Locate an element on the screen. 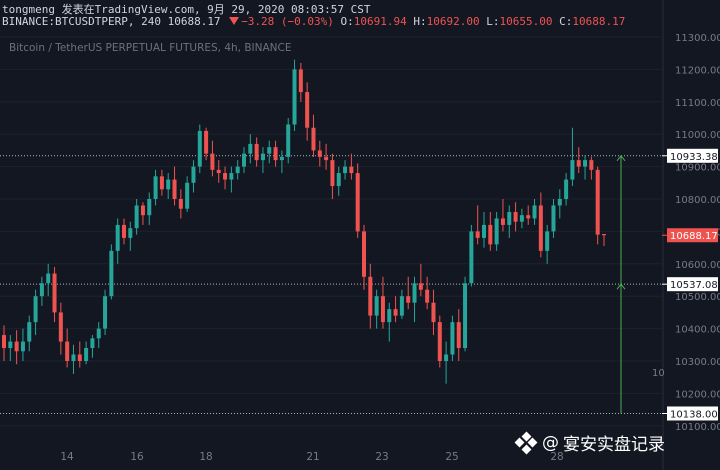  price-tick-label: 11000.00 is located at coordinates (697, 135).